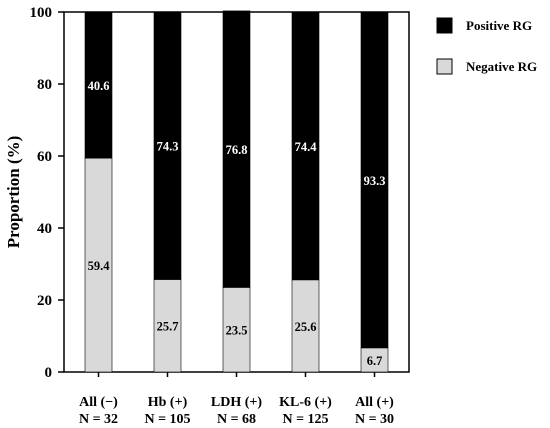  I want to click on data-label: 40.6, so click(99, 86).